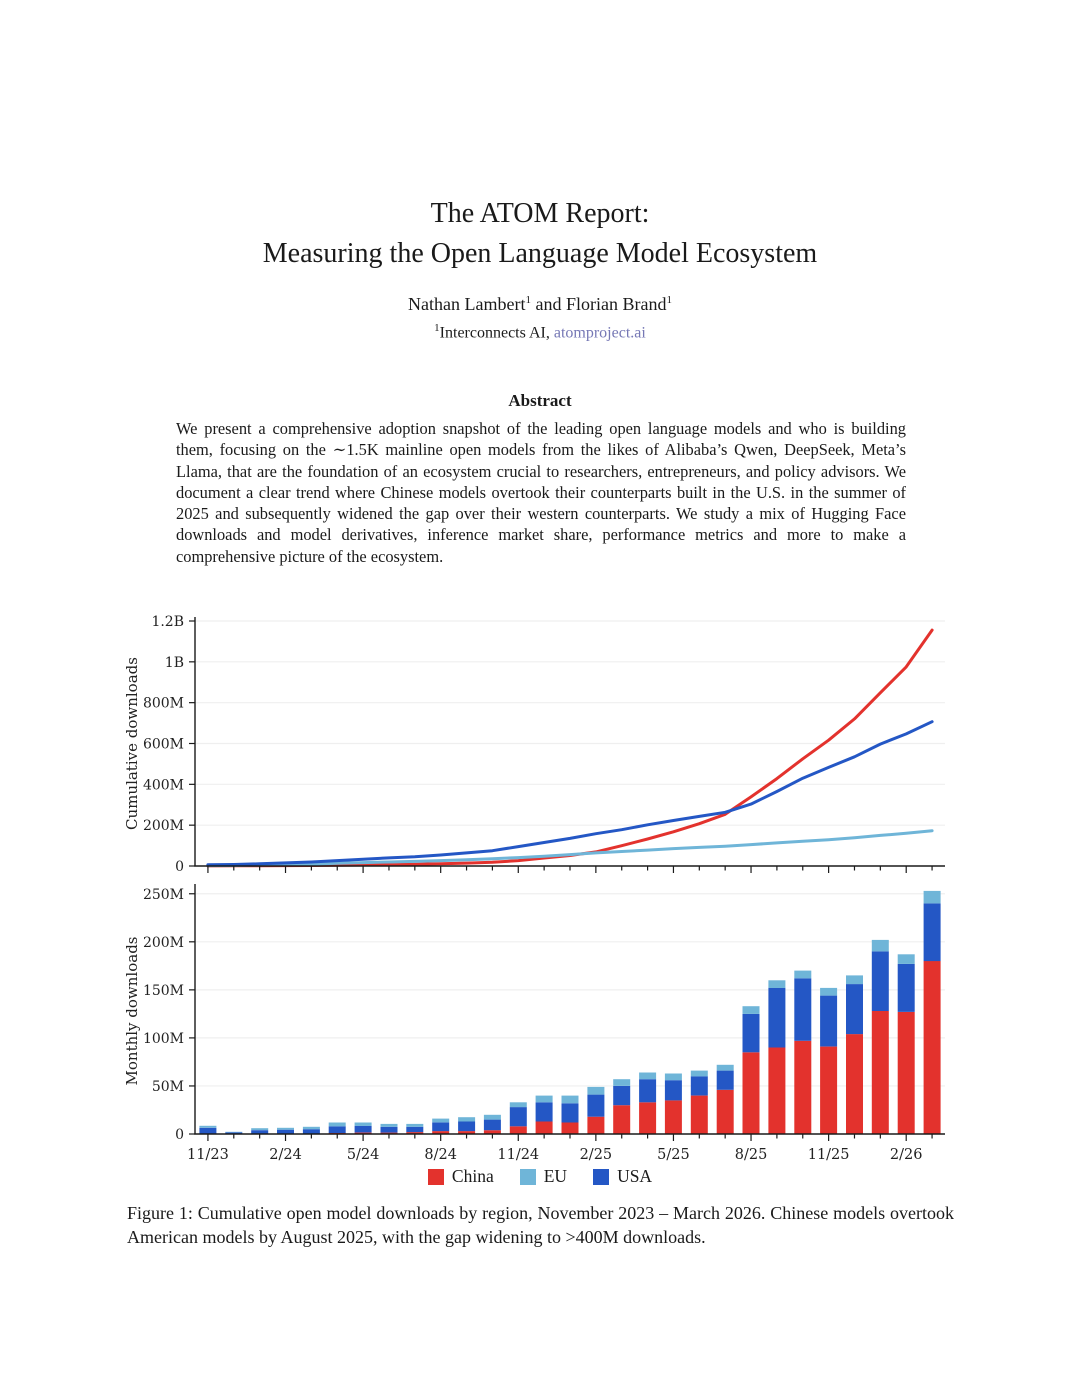 Image resolution: width=1080 pixels, height=1398 pixels. I want to click on x-tick-label: 2/24, so click(285, 1155).